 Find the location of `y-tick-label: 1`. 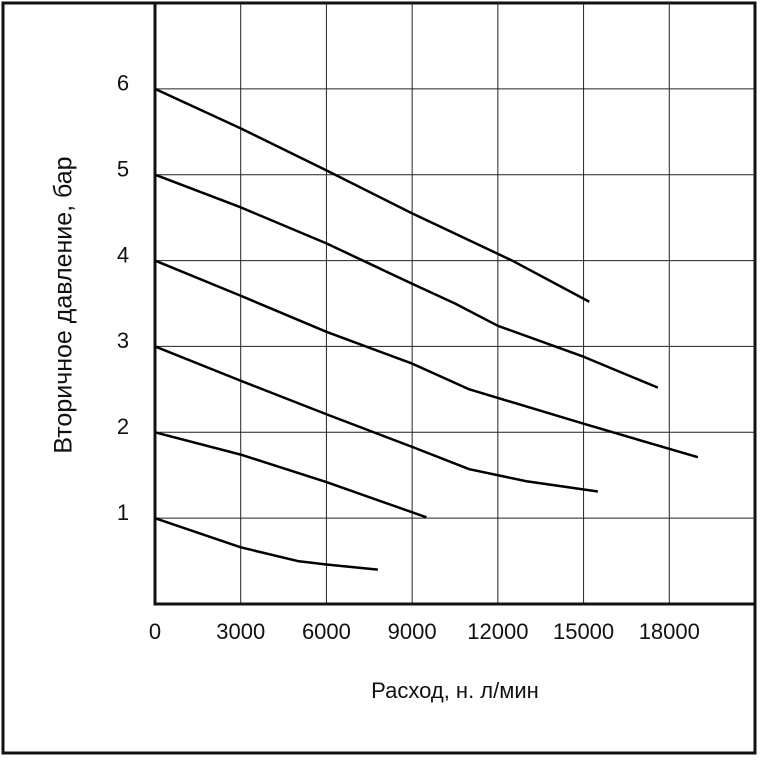

y-tick-label: 1 is located at coordinates (123, 512).